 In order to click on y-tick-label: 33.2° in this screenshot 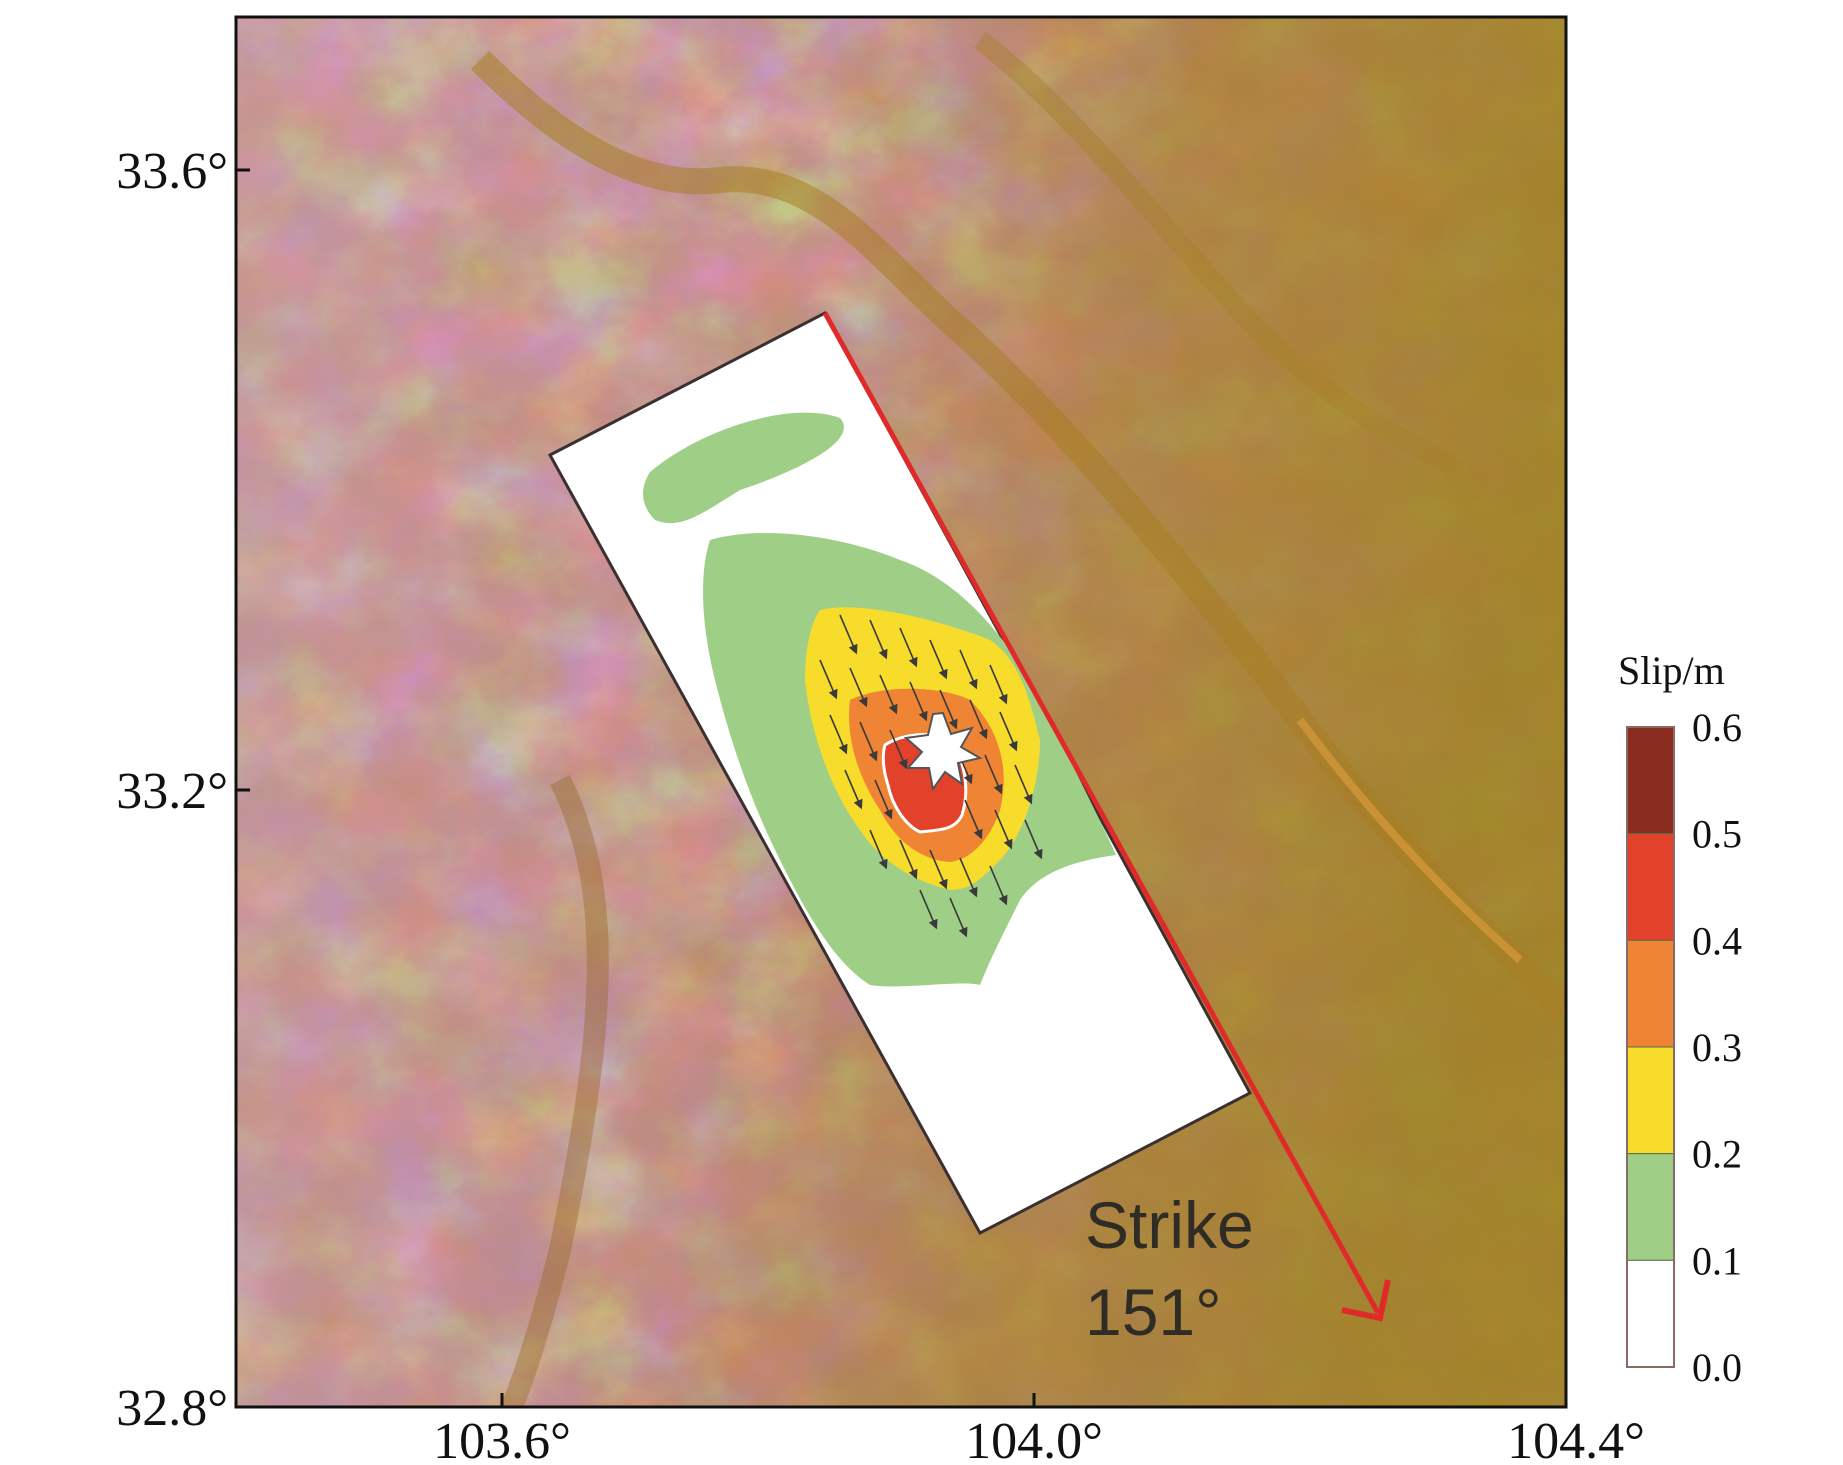, I will do `click(172, 791)`.